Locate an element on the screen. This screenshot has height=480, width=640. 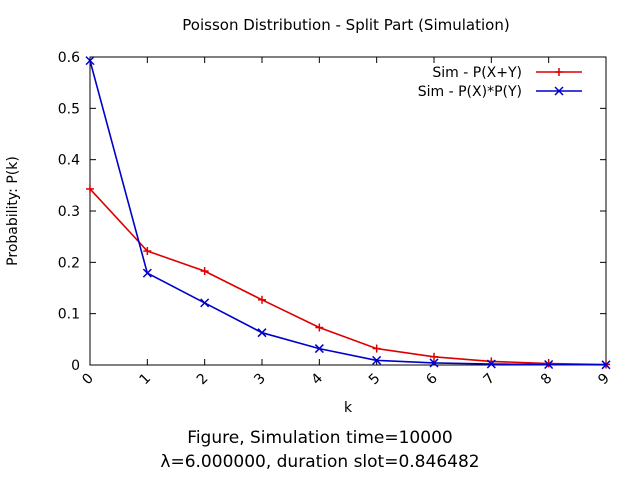
x-tick-label: 4 is located at coordinates (318, 379).